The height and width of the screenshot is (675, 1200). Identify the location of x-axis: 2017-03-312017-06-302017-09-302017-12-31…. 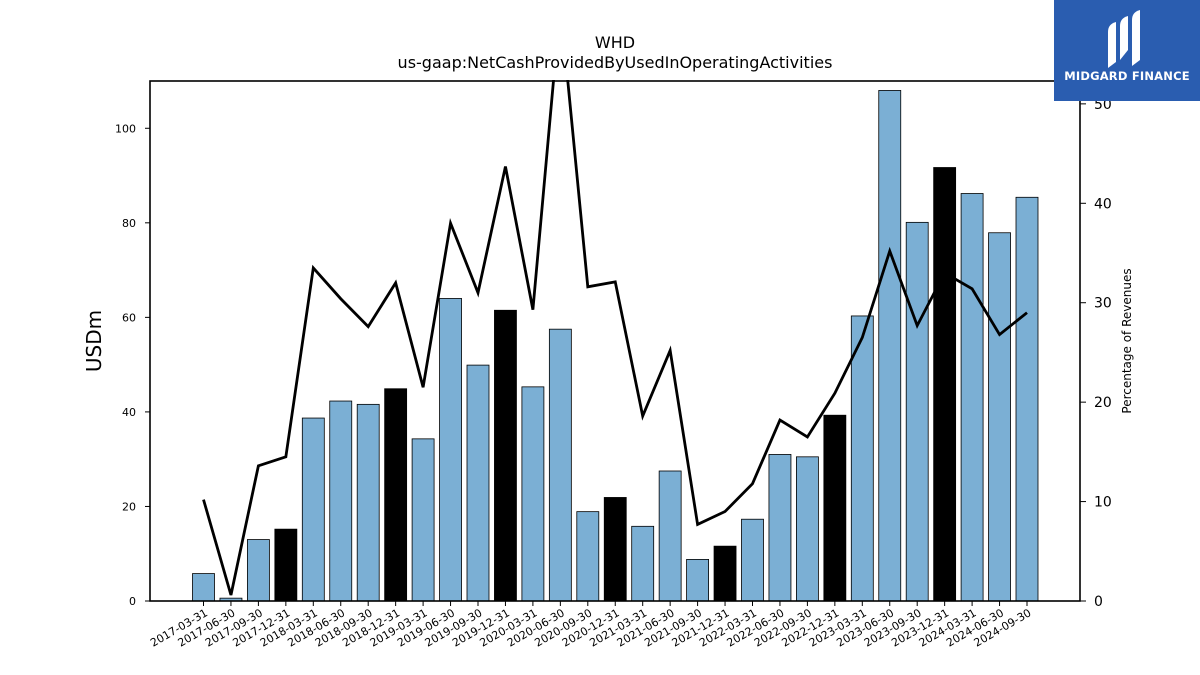
(591, 625).